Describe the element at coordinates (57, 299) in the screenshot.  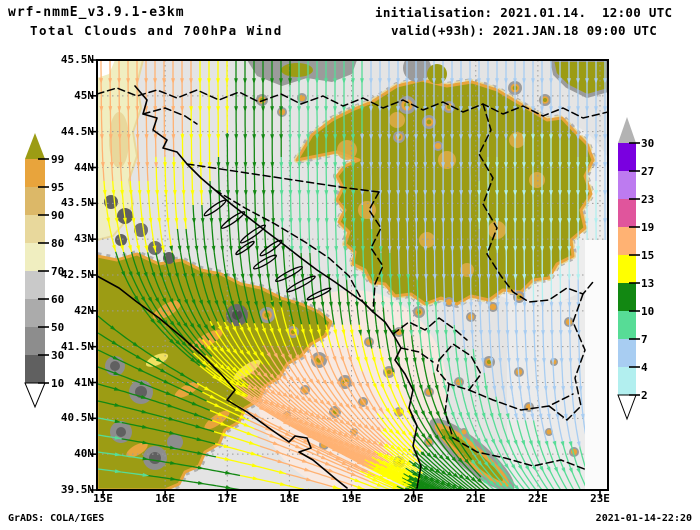
I see `colorbar-tick-label: 60` at that location.